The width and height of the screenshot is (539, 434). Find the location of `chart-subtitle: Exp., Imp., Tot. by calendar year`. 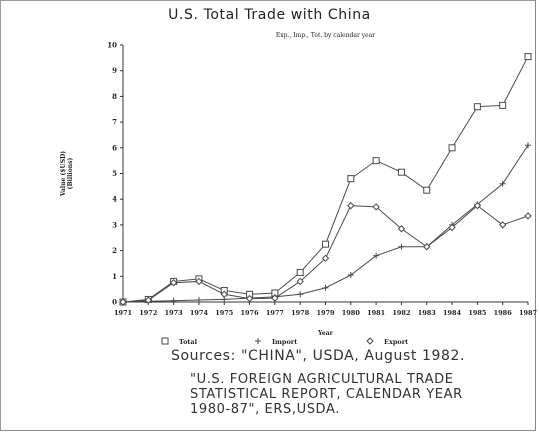

chart-subtitle: Exp., Imp., Tot. by calendar year is located at coordinates (325, 35).